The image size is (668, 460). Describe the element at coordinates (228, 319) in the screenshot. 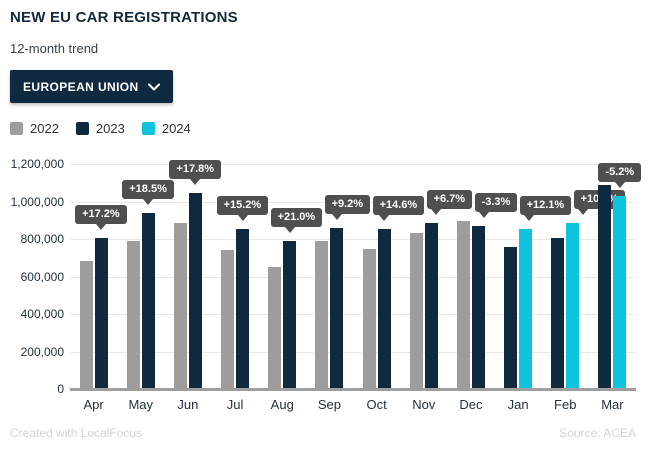

I see `bar-2022-jul` at that location.